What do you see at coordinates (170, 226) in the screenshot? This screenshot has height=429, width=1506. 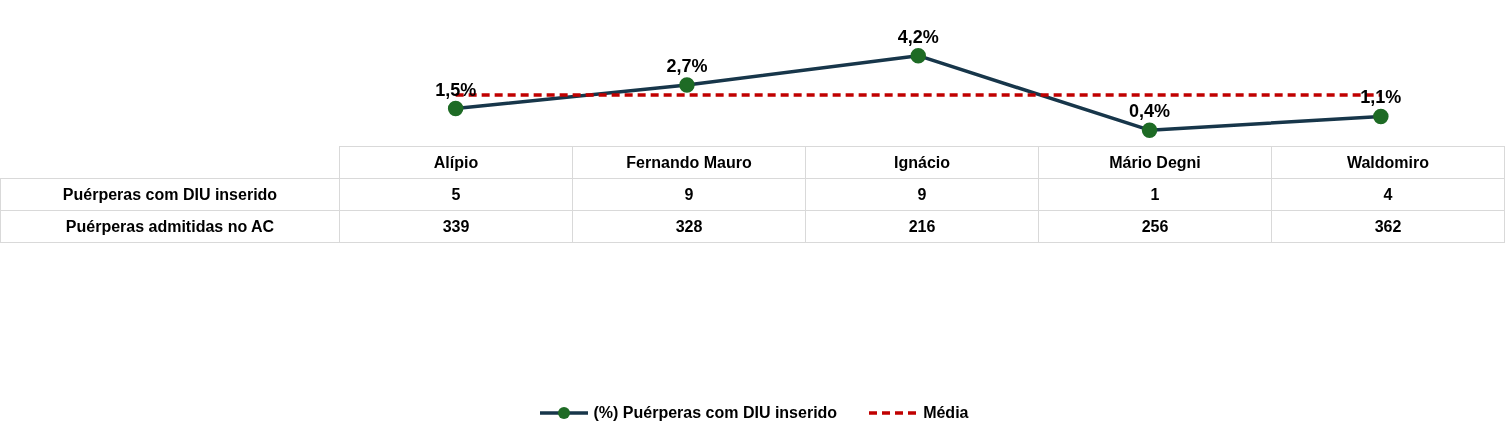 I see `text: Puérperas admitidas no AC` at bounding box center [170, 226].